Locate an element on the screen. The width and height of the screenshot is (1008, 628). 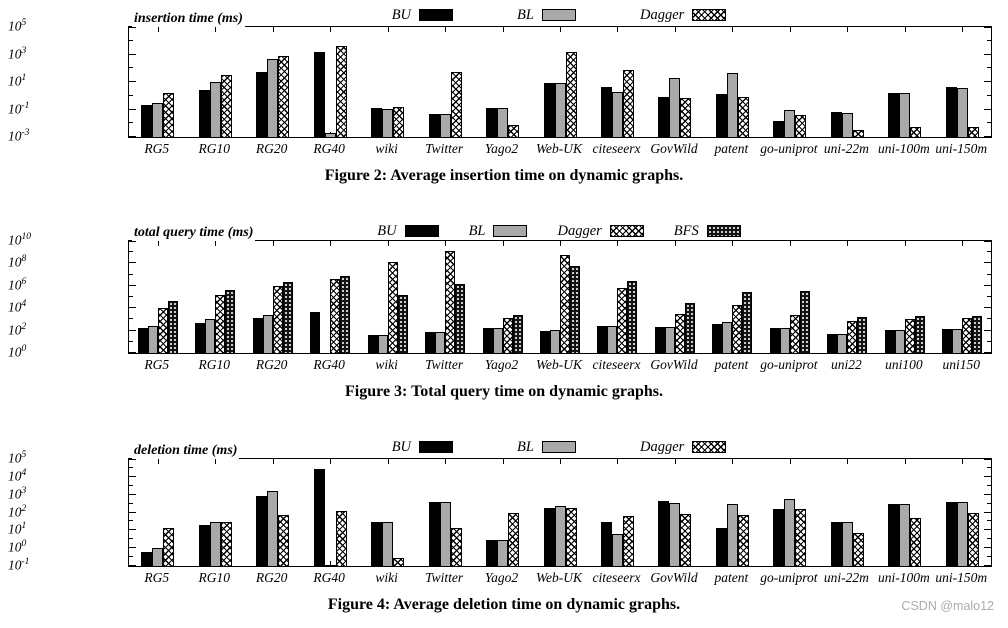
bar-group-RG10 is located at coordinates (214, 82).